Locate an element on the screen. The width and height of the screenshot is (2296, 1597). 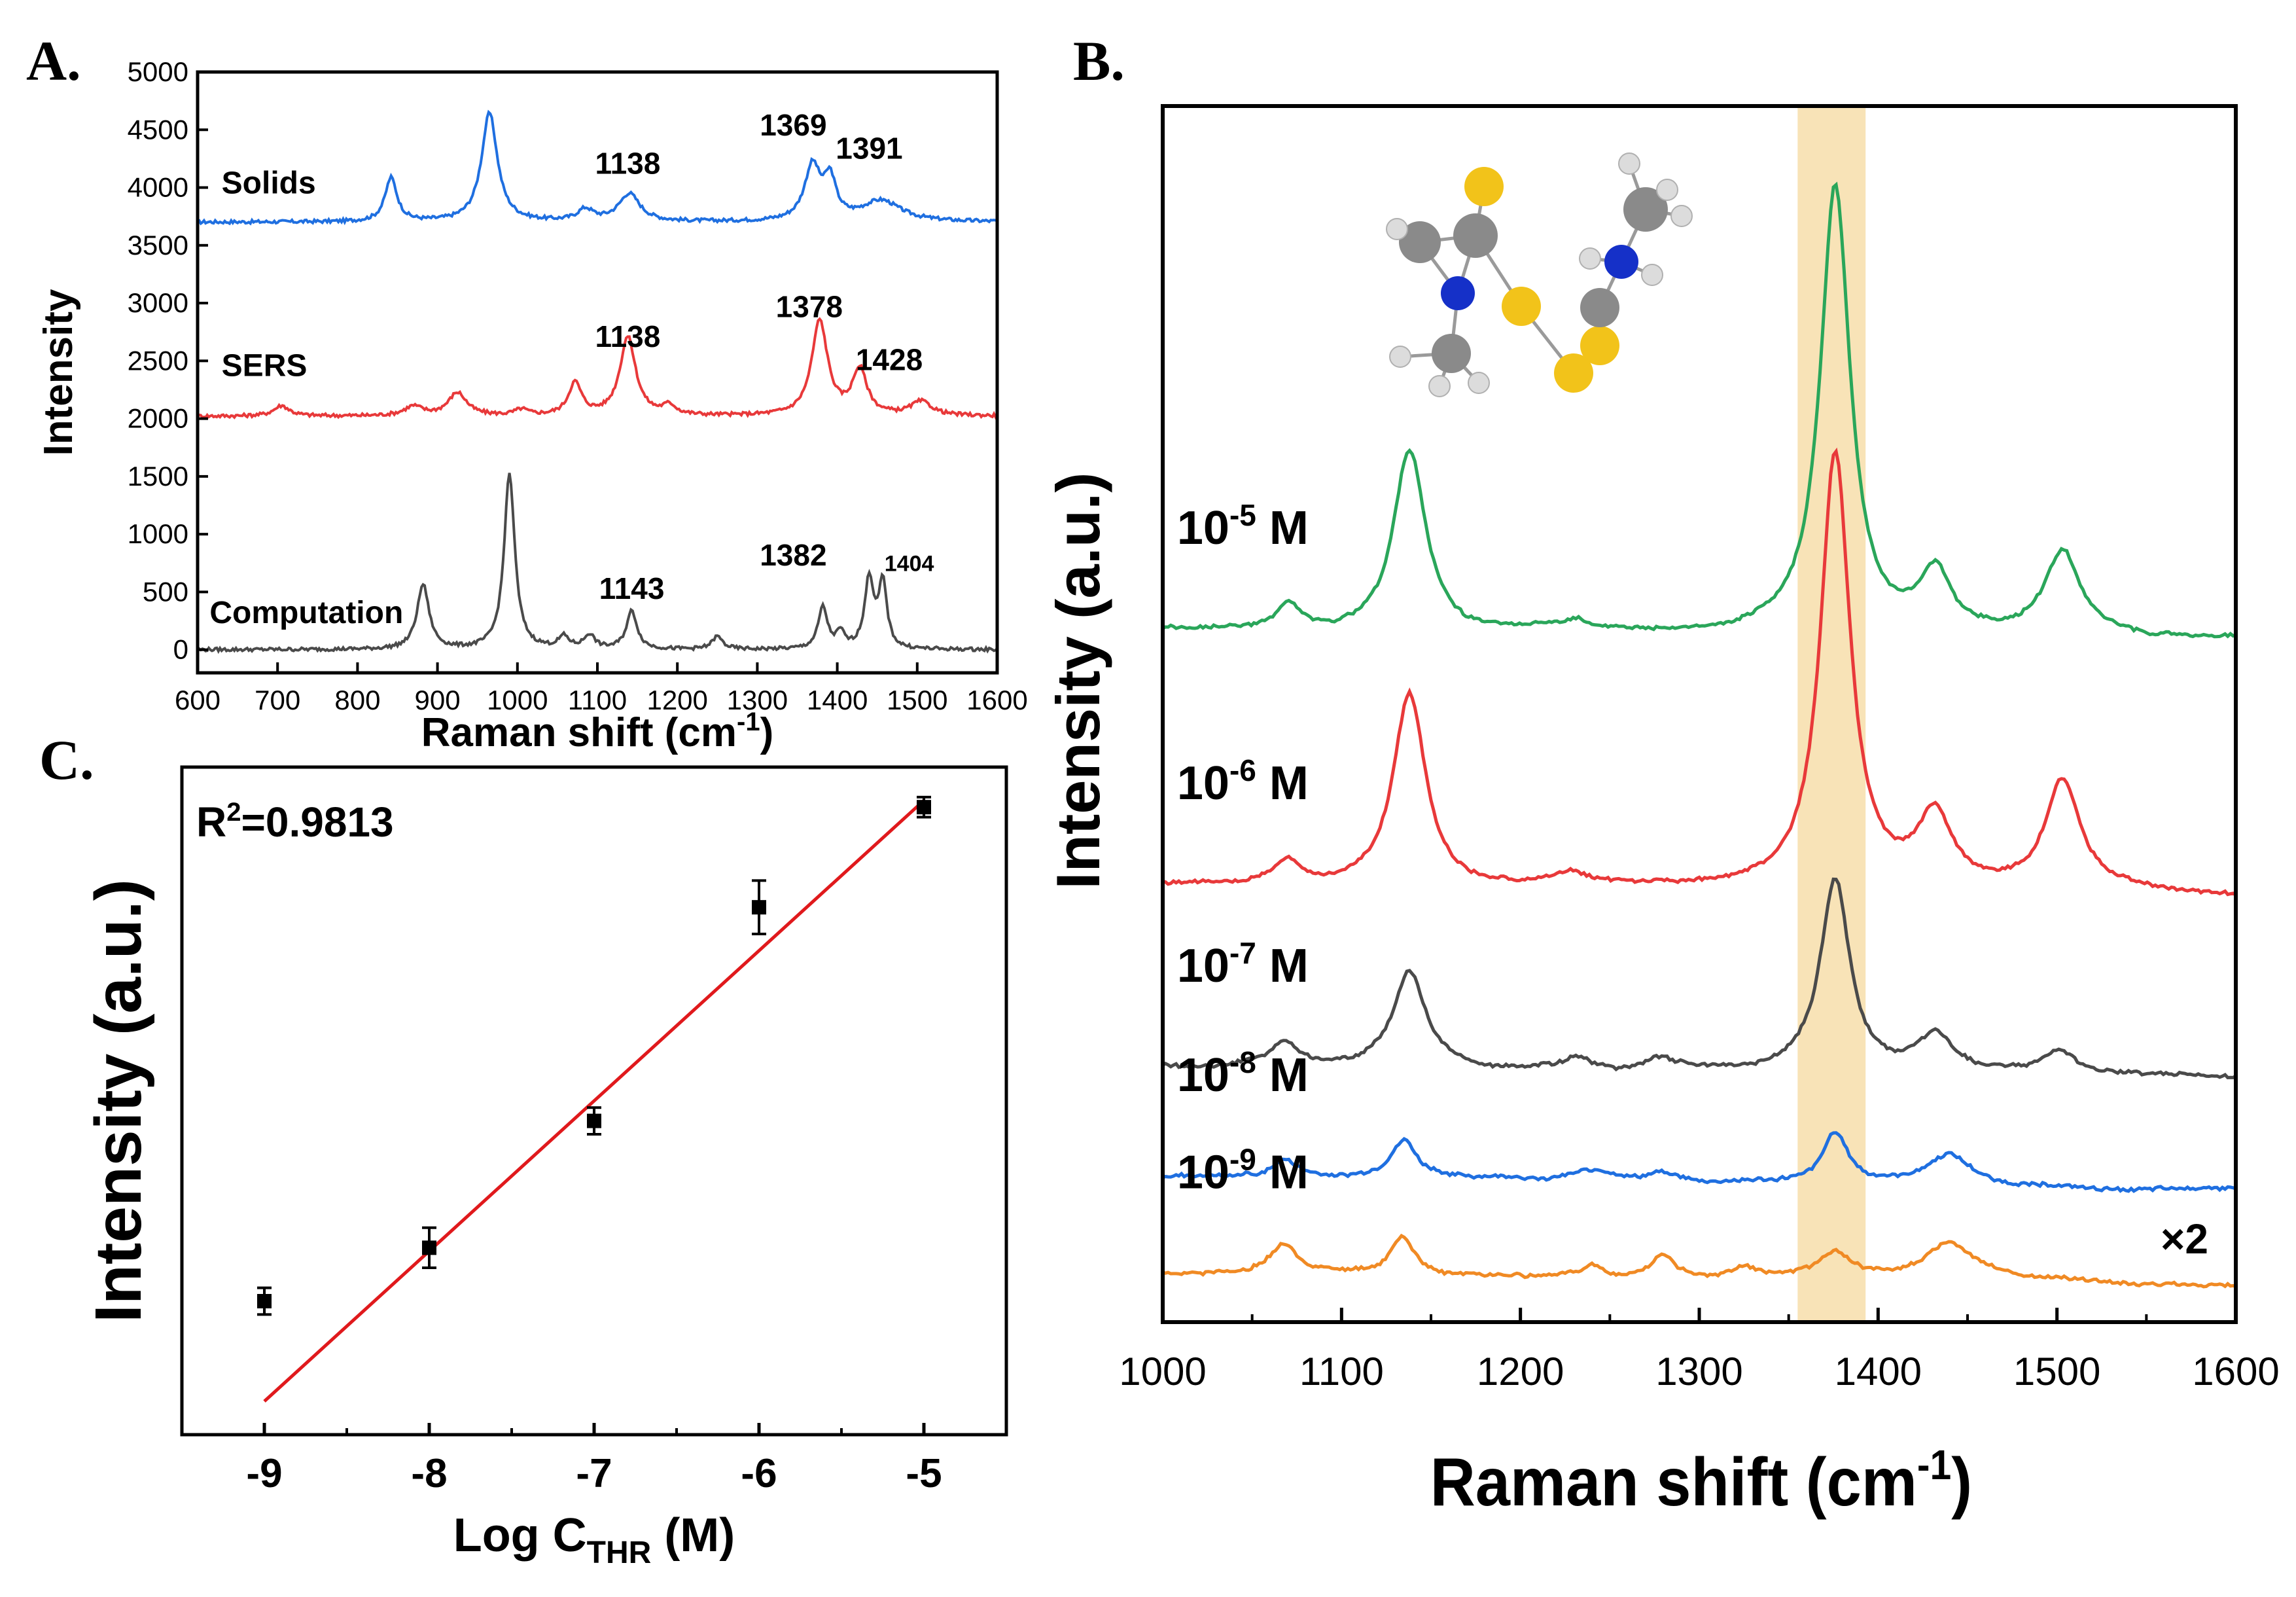
y-tick-label: 500 is located at coordinates (165, 591).